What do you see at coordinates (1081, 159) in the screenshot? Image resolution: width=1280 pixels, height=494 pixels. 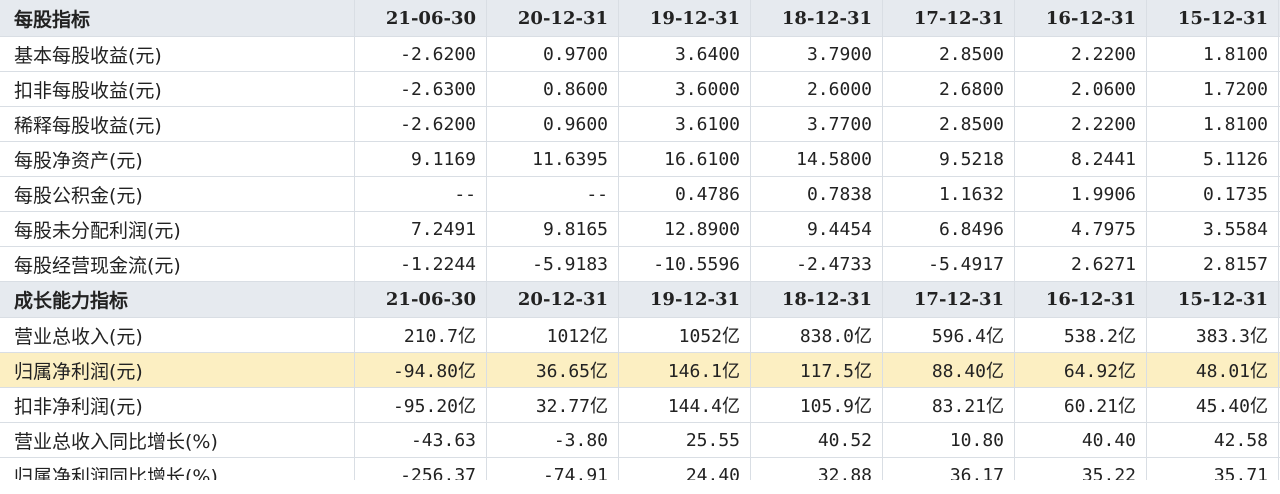 I see `value-cell: 8.2441` at bounding box center [1081, 159].